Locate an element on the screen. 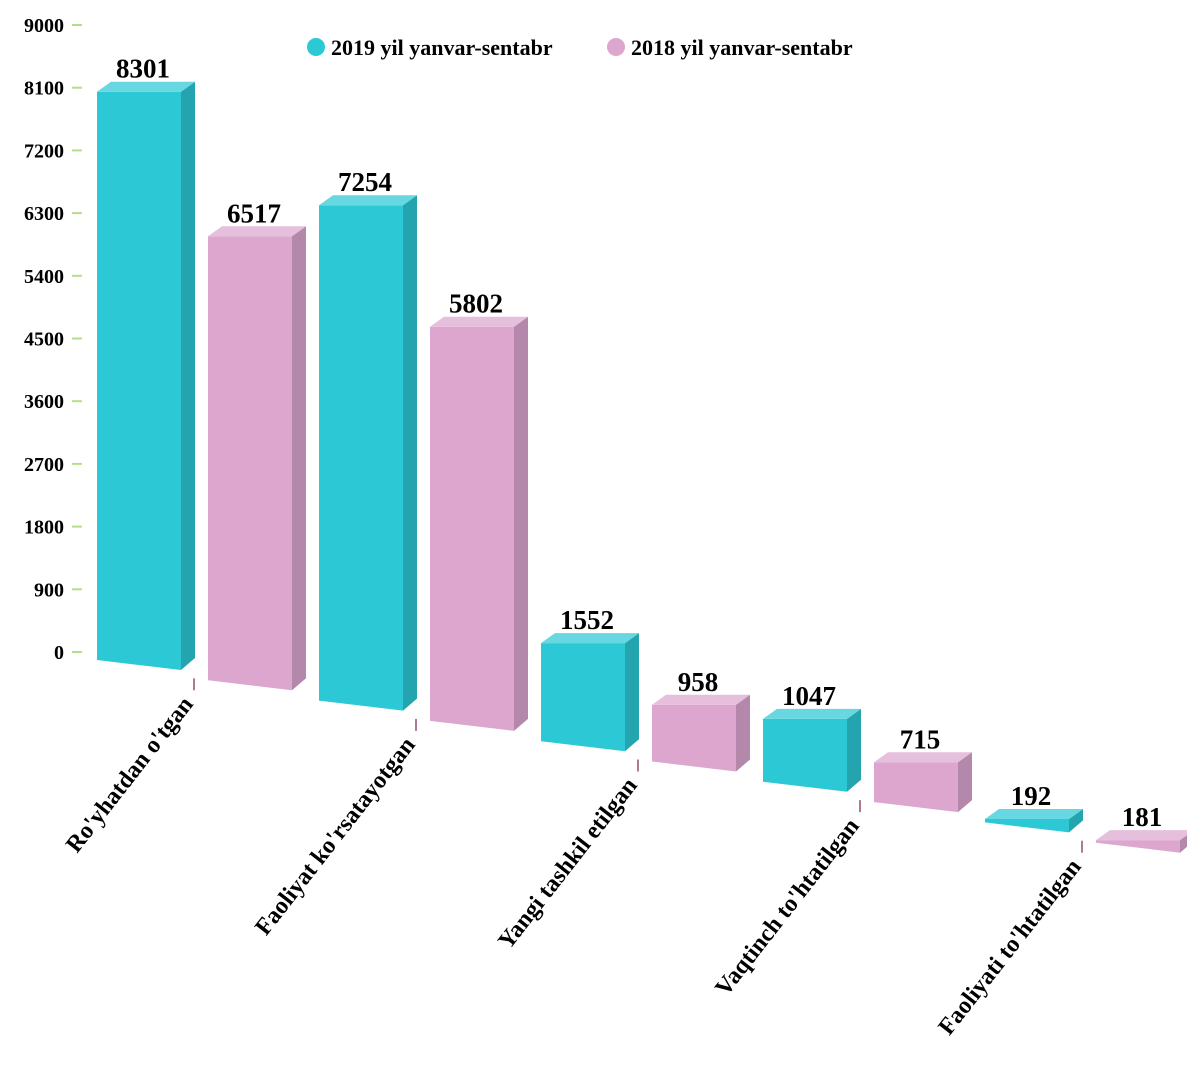 The image size is (1187, 1065). bar-2019-3: 1047 is located at coordinates (812, 736).